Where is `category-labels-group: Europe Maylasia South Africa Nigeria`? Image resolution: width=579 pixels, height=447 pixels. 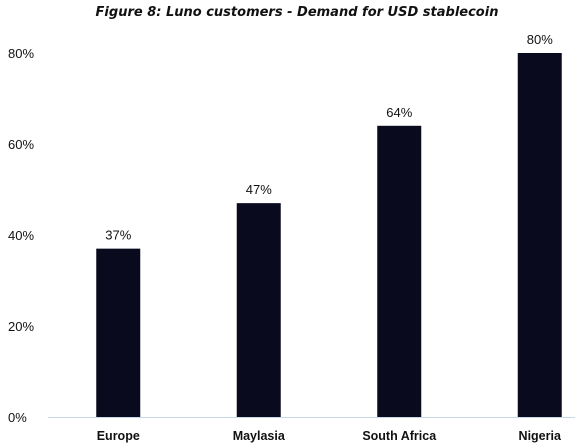
category-labels-group: Europe Maylasia South Africa Nigeria is located at coordinates (329, 436).